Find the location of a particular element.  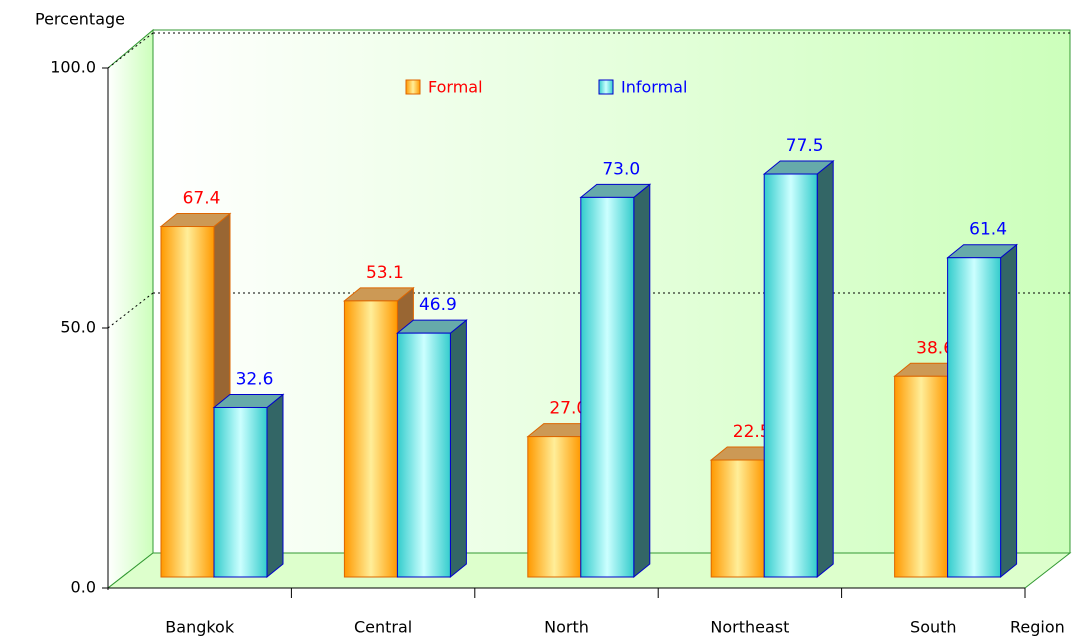

side-wall is located at coordinates (130, 309).